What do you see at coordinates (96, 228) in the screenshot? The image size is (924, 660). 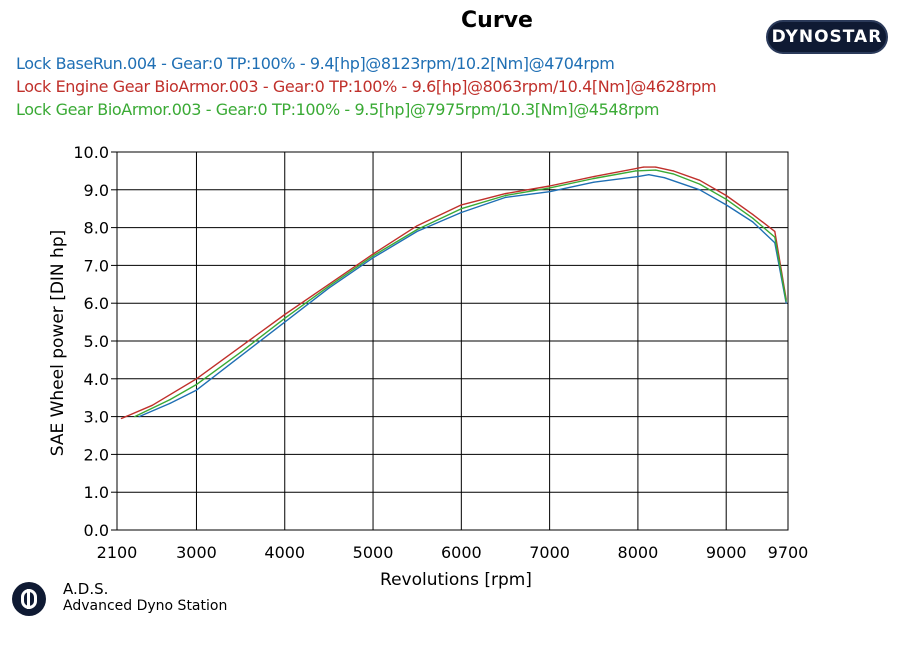 I see `y-tick-label: 8.0` at bounding box center [96, 228].